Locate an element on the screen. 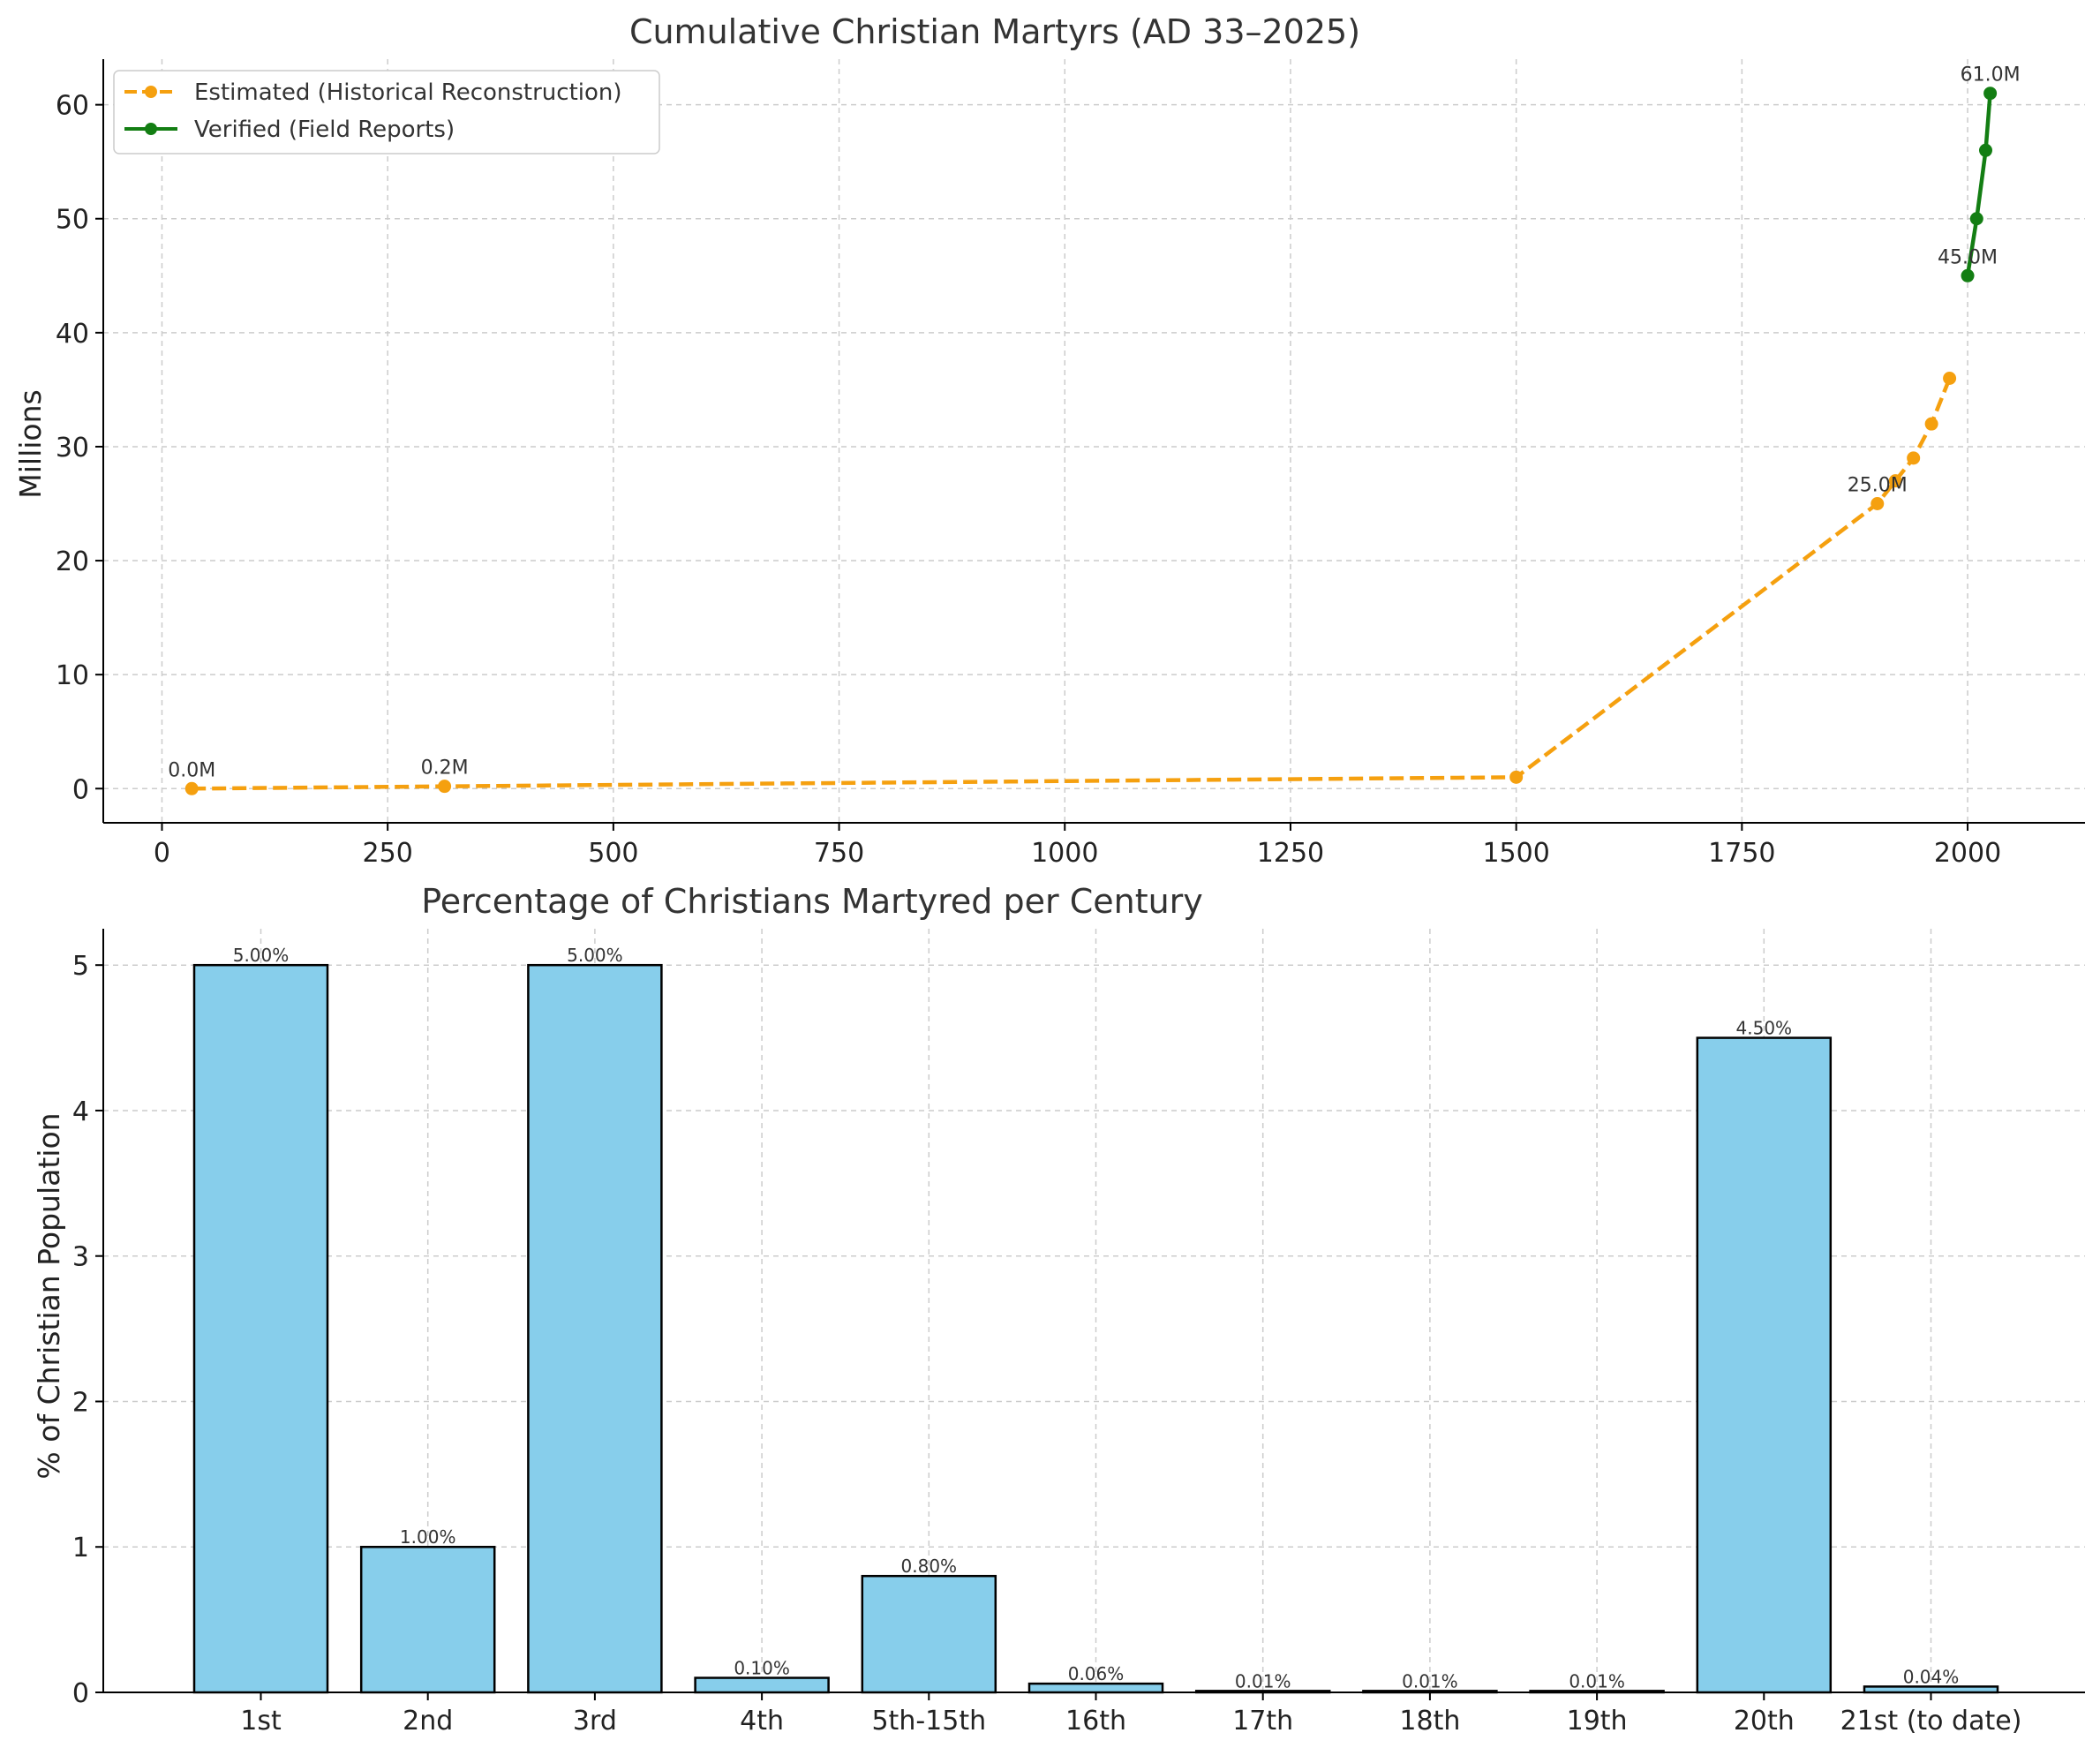  x-tick-label: 750 is located at coordinates (839, 854).